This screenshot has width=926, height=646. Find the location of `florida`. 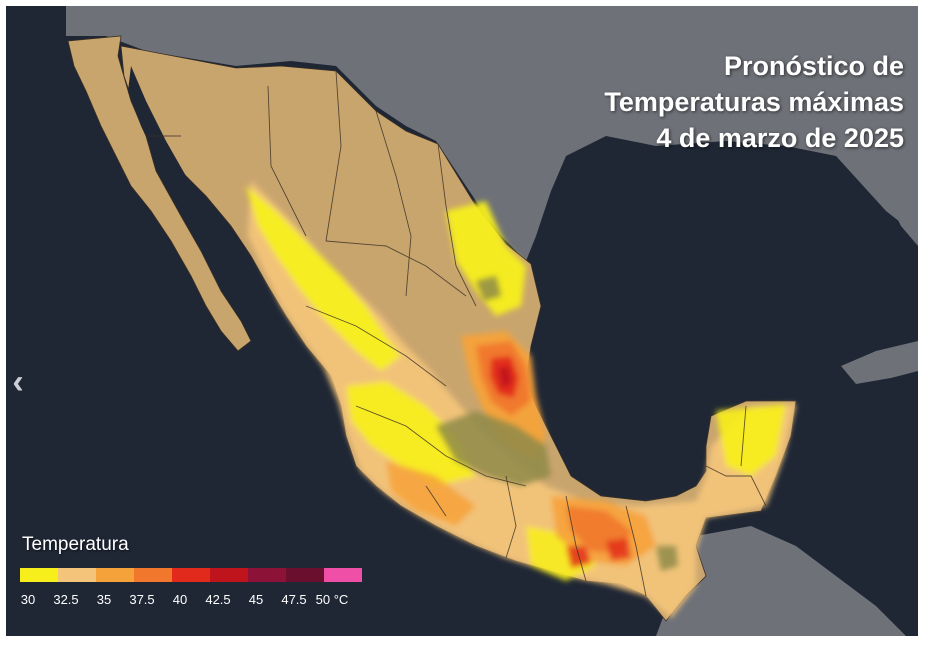

florida is located at coordinates (892, 196).